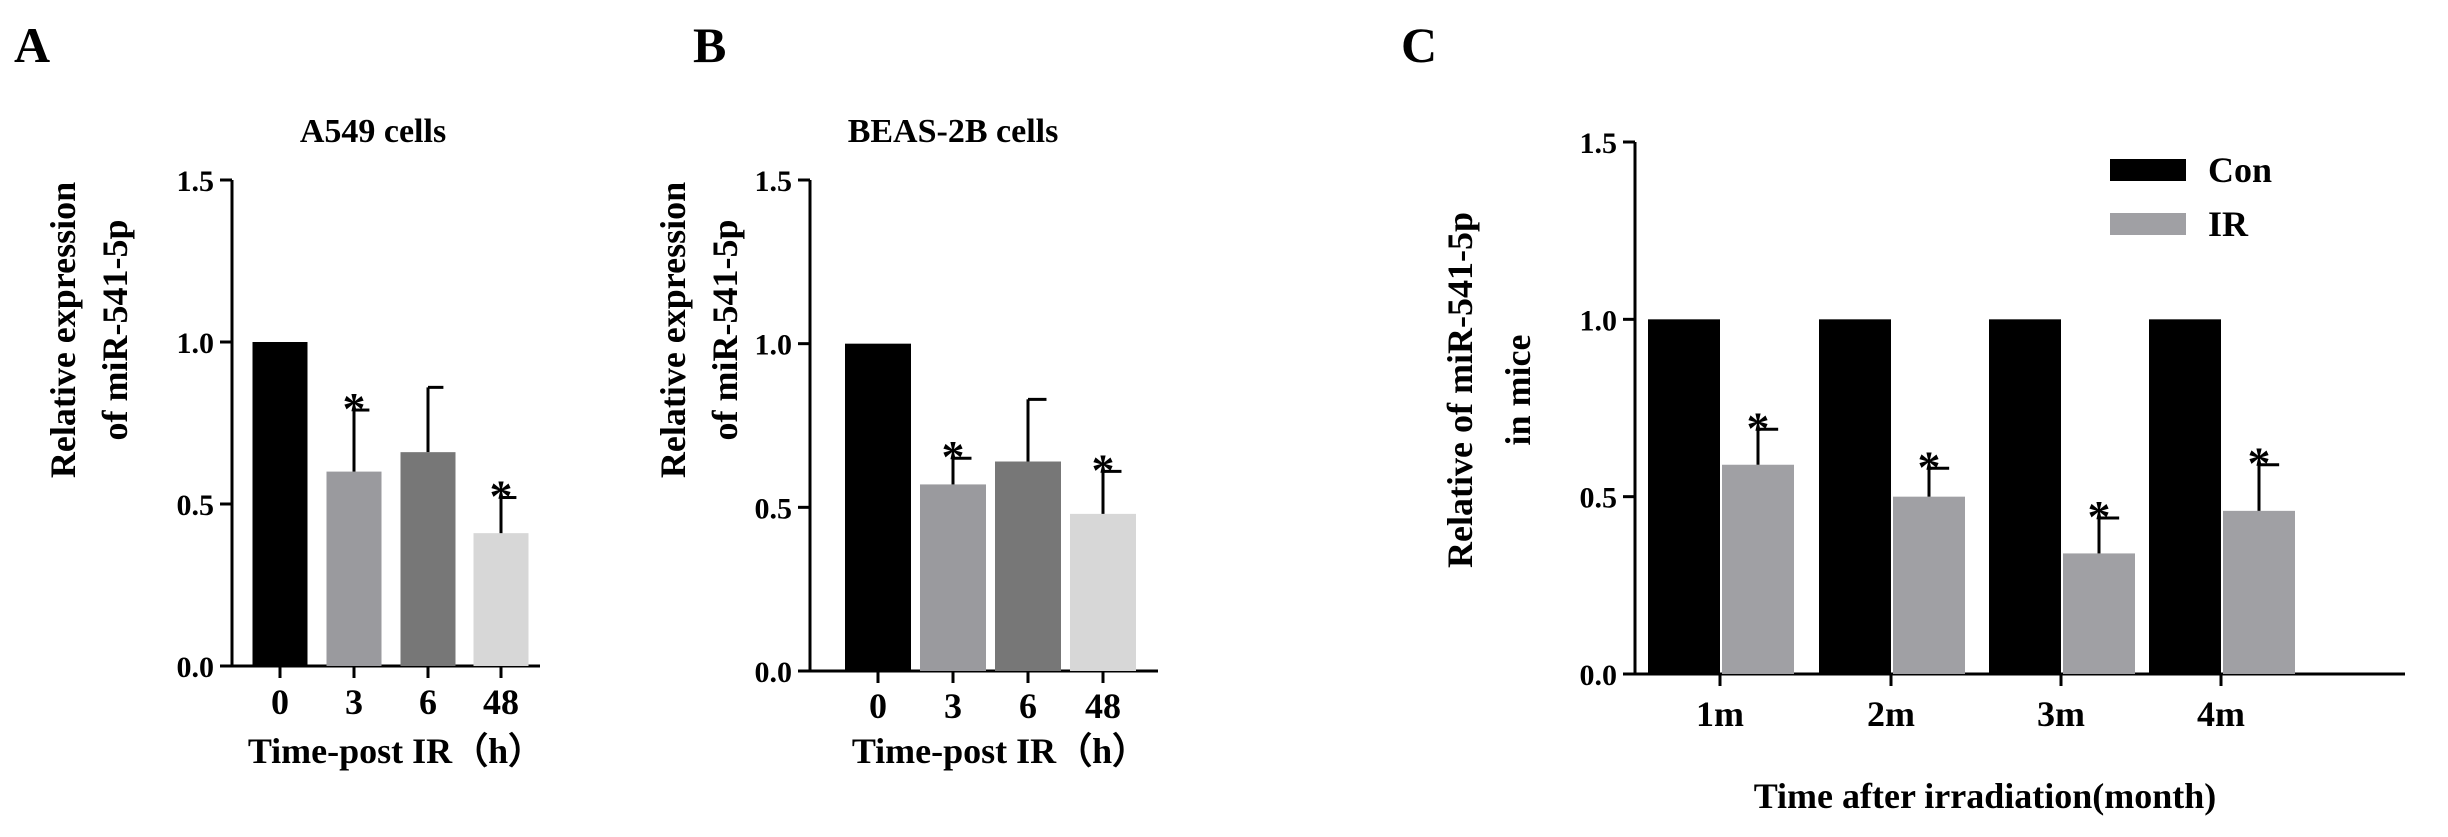 This screenshot has width=2448, height=837. What do you see at coordinates (1985, 796) in the screenshot?
I see `x-axis-label: Time after irradiation(month)` at bounding box center [1985, 796].